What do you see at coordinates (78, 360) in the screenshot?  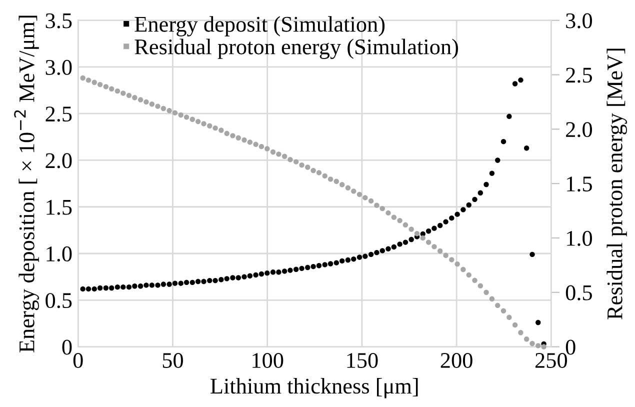 I see `x-tick-label: 0` at bounding box center [78, 360].